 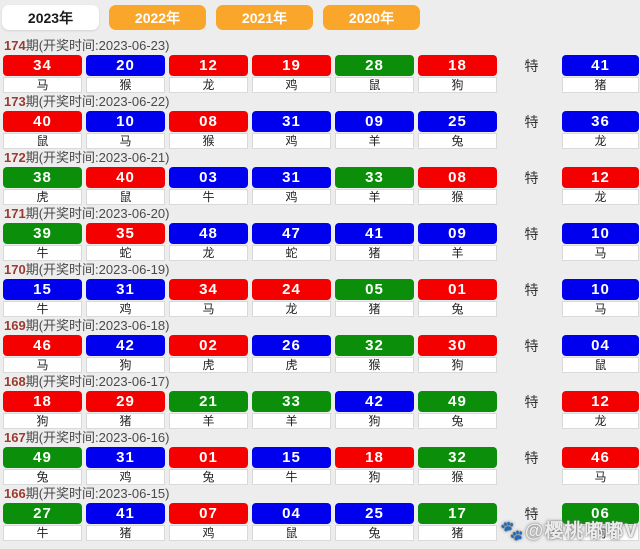 I want to click on period-number: 166, so click(x=15, y=493).